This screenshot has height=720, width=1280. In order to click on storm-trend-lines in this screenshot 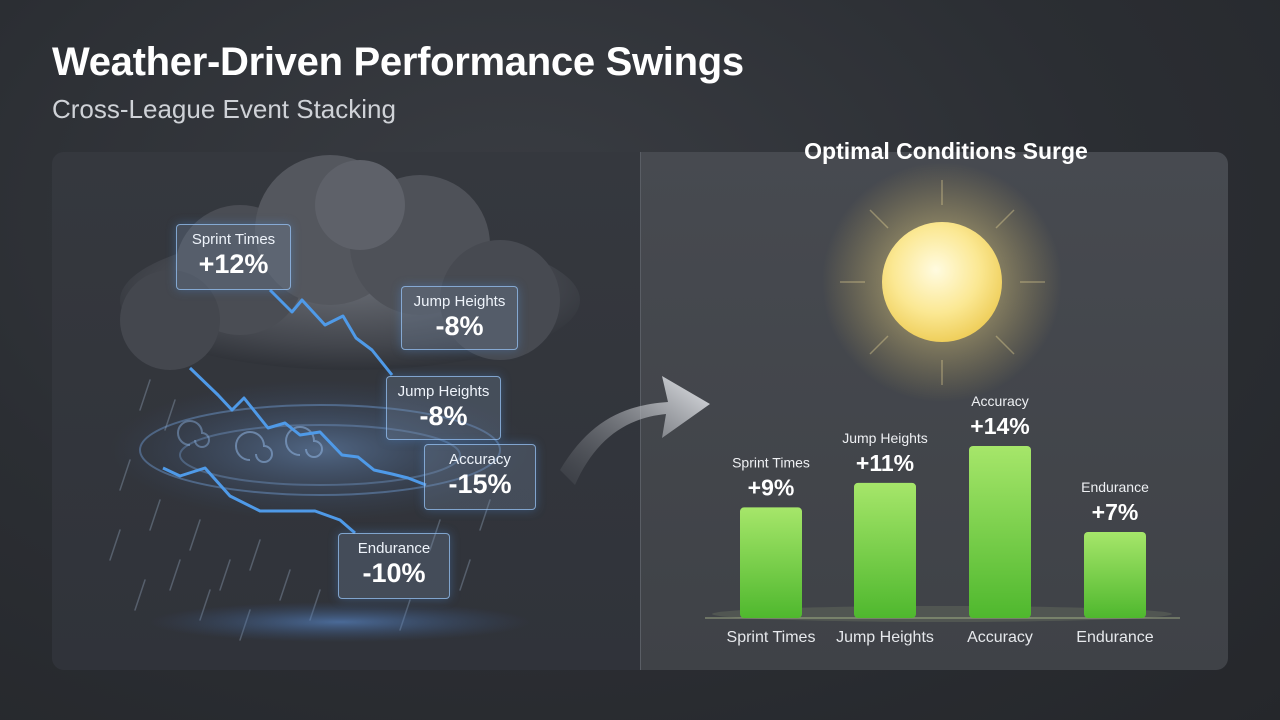, I will do `click(294, 411)`.